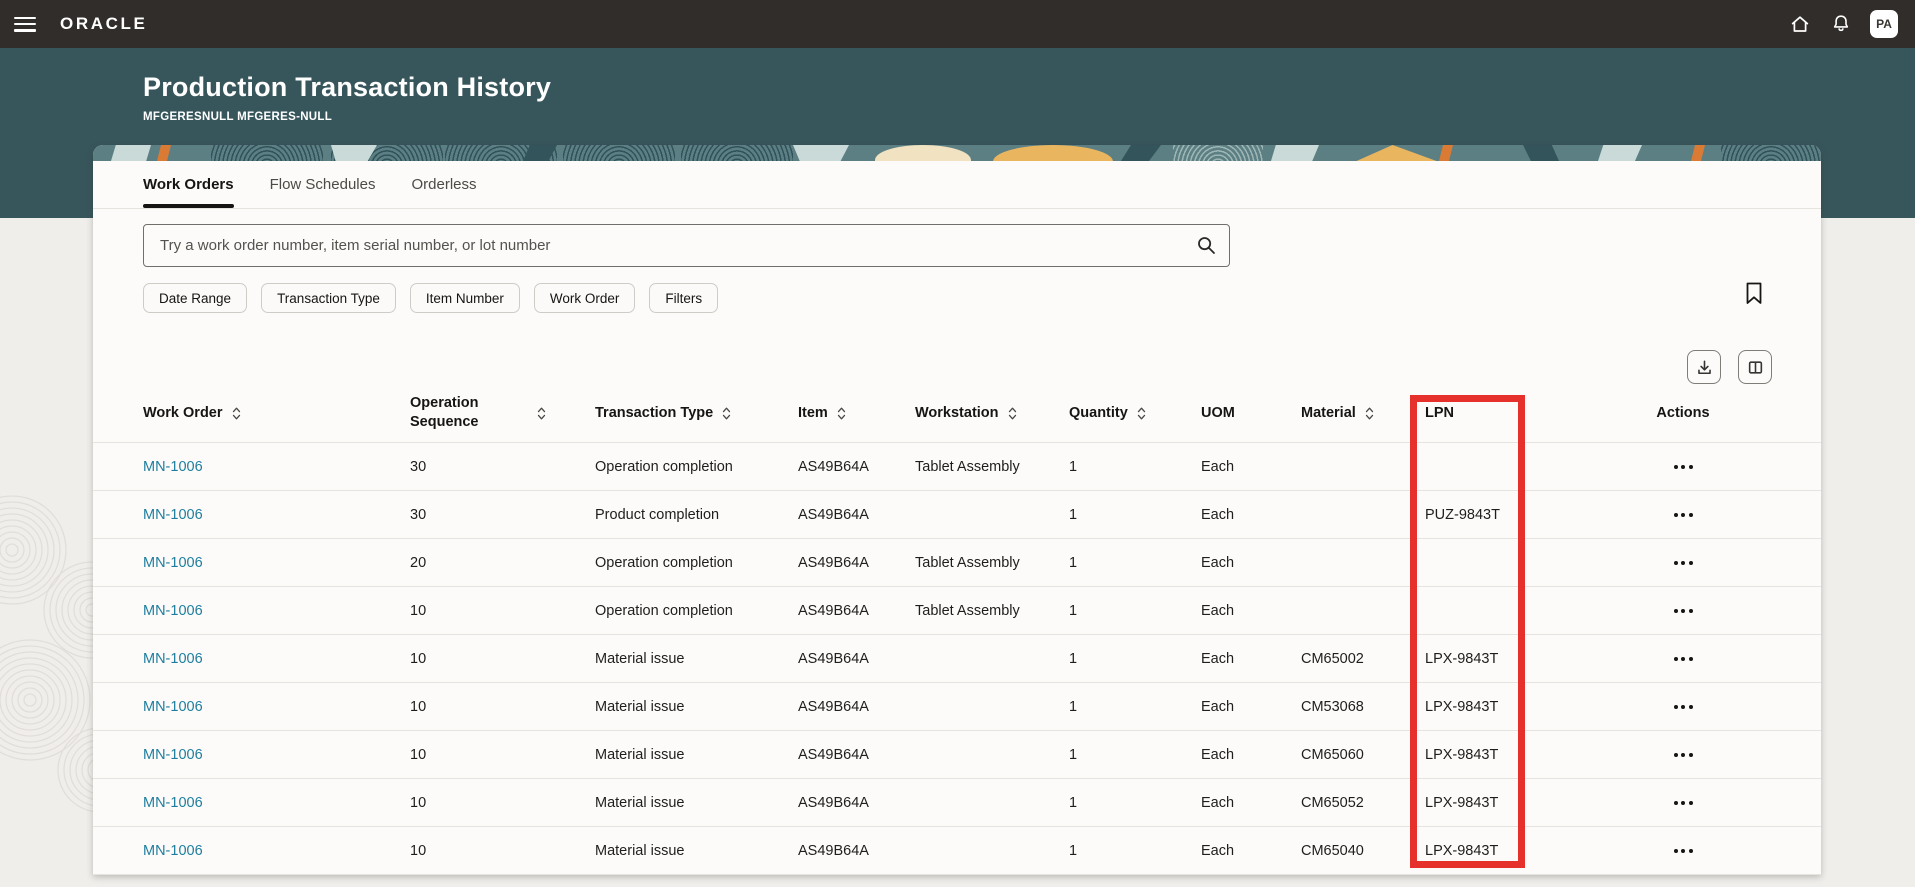 This screenshot has height=887, width=1915. What do you see at coordinates (502, 515) in the screenshot?
I see `cell-operation_sequence: 30` at bounding box center [502, 515].